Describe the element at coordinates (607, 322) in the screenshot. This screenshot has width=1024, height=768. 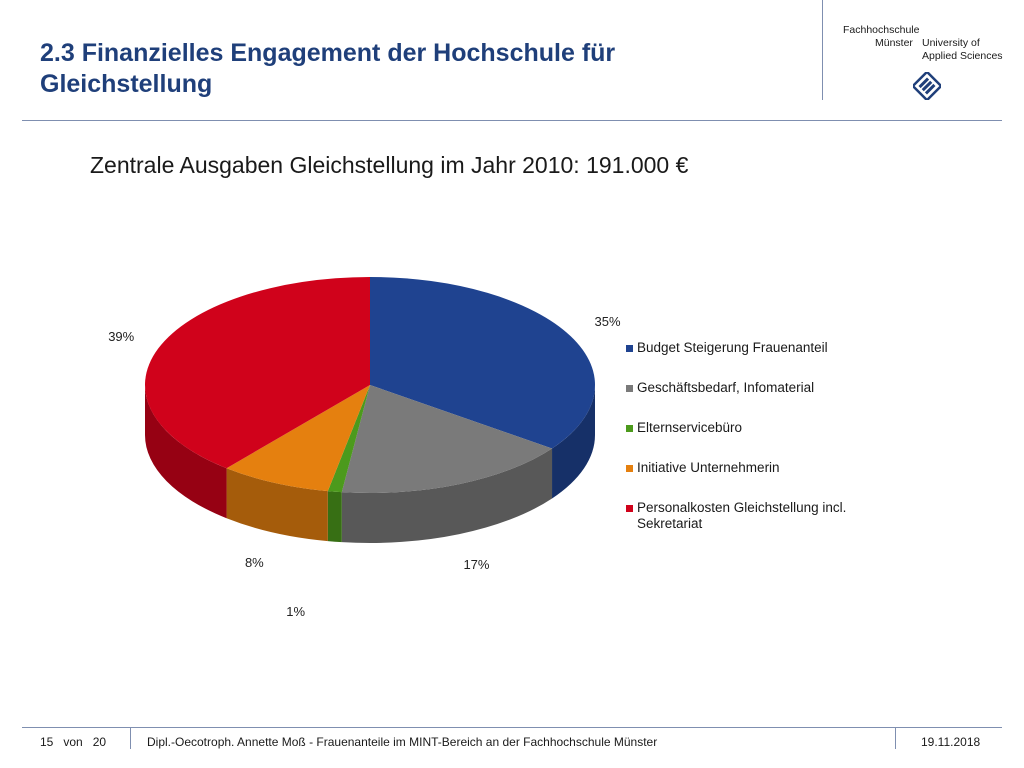
I see `pie-data-label: 35%` at that location.